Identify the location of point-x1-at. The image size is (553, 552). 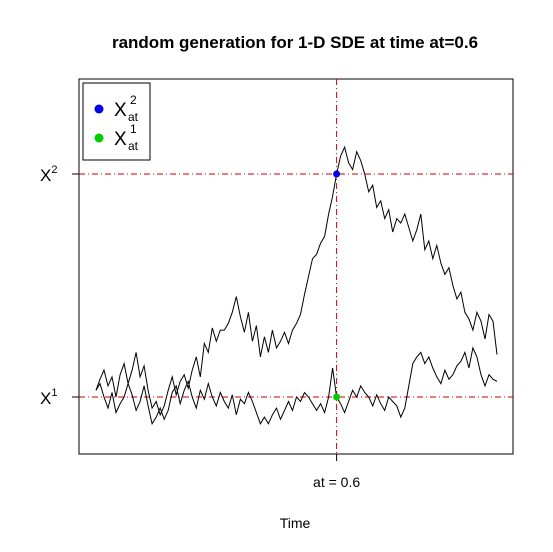
(337, 397).